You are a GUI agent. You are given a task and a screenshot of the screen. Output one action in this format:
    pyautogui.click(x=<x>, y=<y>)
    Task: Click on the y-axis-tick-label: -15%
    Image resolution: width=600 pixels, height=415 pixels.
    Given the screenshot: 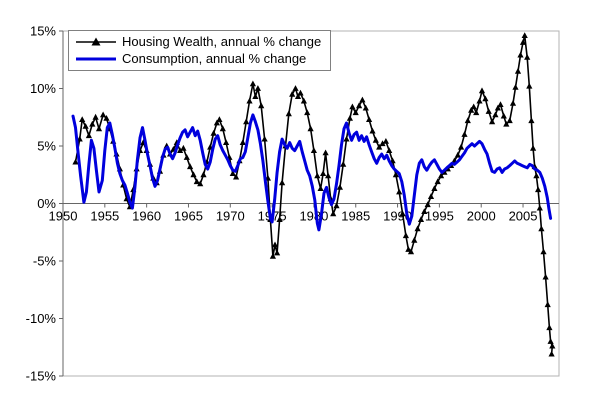 What is the action you would take?
    pyautogui.click(x=41, y=376)
    